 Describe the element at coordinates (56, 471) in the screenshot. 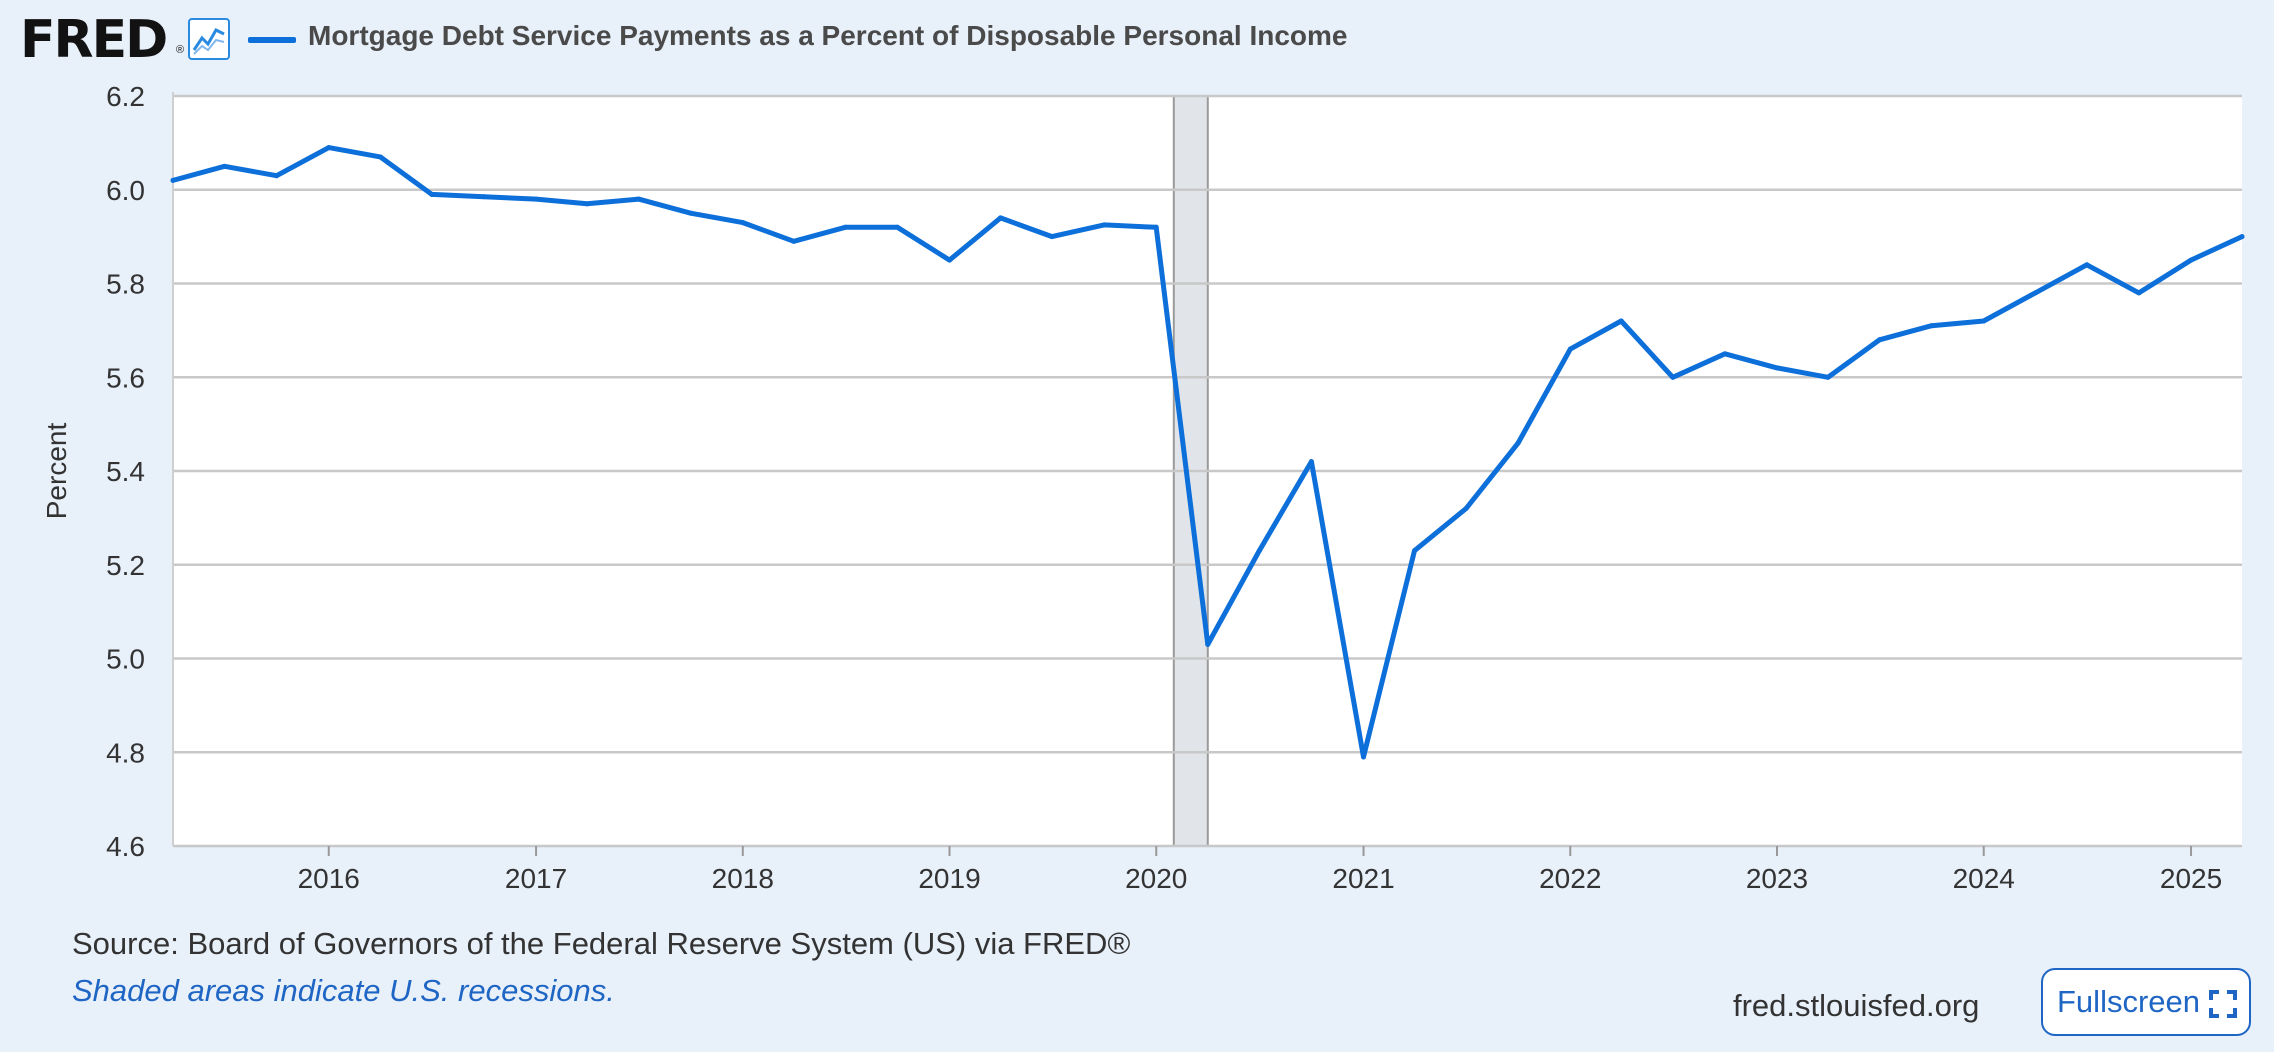

I see `y-axis-label: Percent` at that location.